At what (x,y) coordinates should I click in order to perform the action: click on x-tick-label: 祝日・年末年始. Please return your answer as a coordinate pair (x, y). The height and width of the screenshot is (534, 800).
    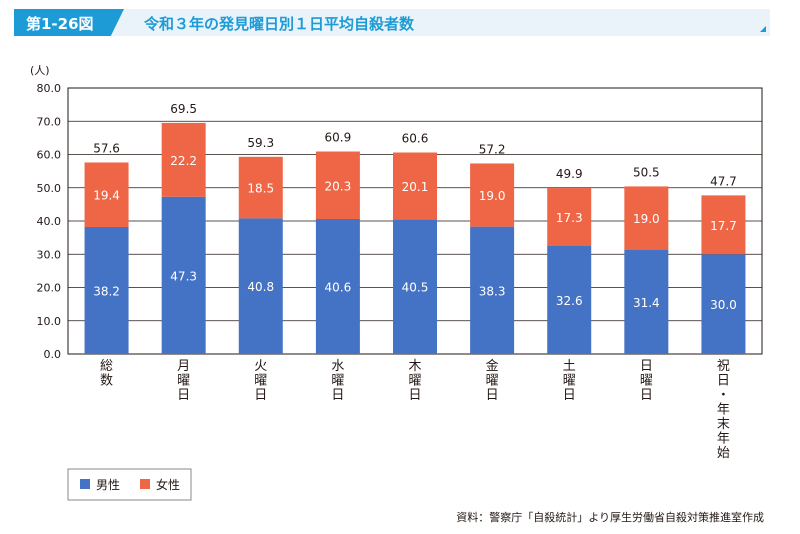
    Looking at the image, I should click on (723, 410).